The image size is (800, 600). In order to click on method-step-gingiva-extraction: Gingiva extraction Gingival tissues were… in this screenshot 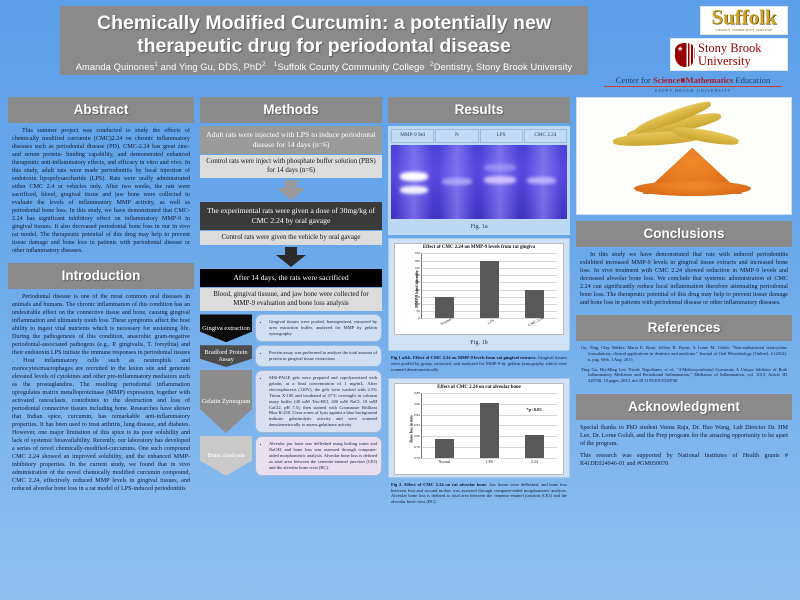, I will do `click(291, 328)`.